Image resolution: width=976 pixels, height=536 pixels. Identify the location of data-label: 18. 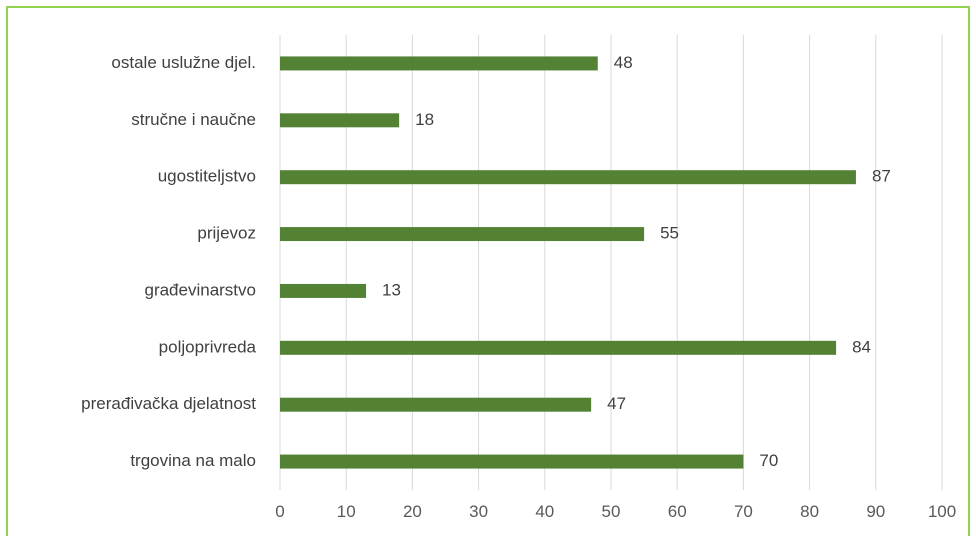
(424, 119).